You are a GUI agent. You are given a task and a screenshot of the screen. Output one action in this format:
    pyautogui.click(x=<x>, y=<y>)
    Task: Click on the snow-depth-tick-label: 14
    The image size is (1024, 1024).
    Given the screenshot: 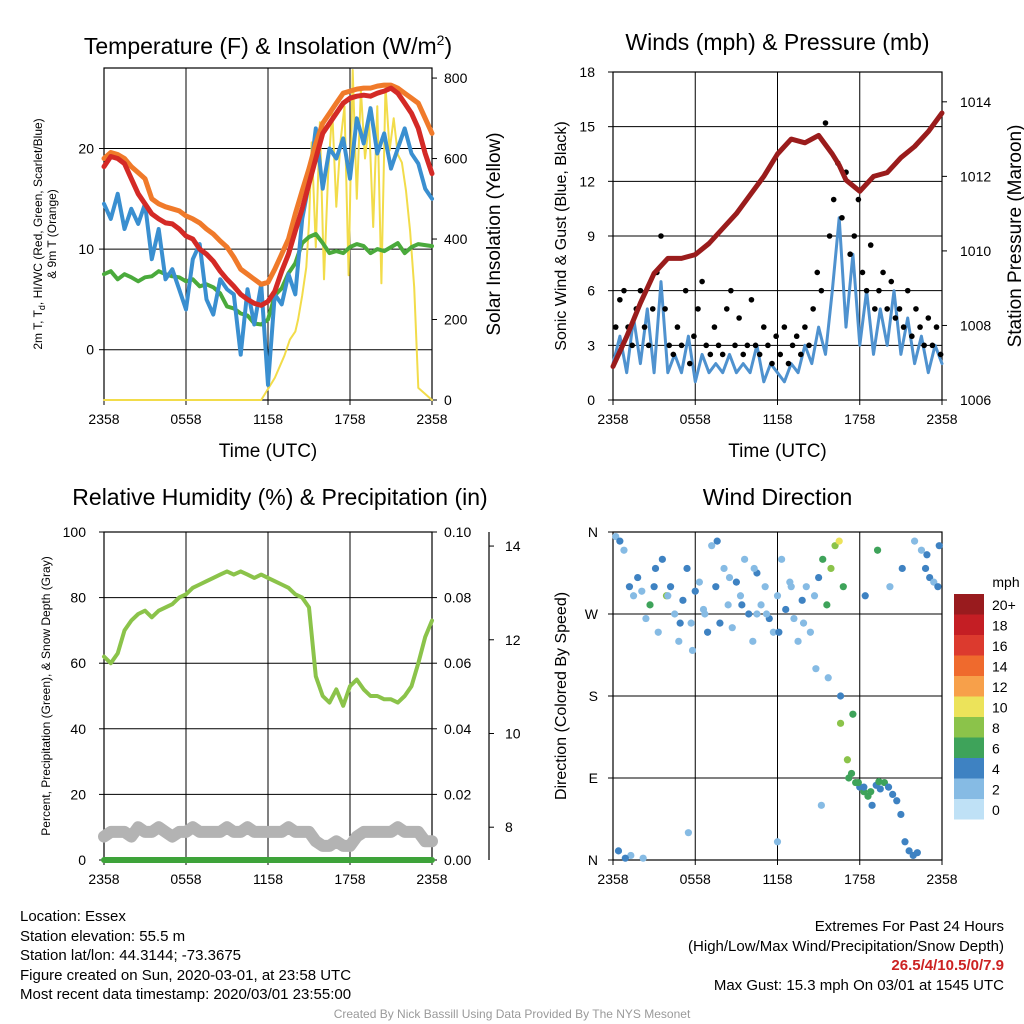 What is the action you would take?
    pyautogui.click(x=513, y=546)
    